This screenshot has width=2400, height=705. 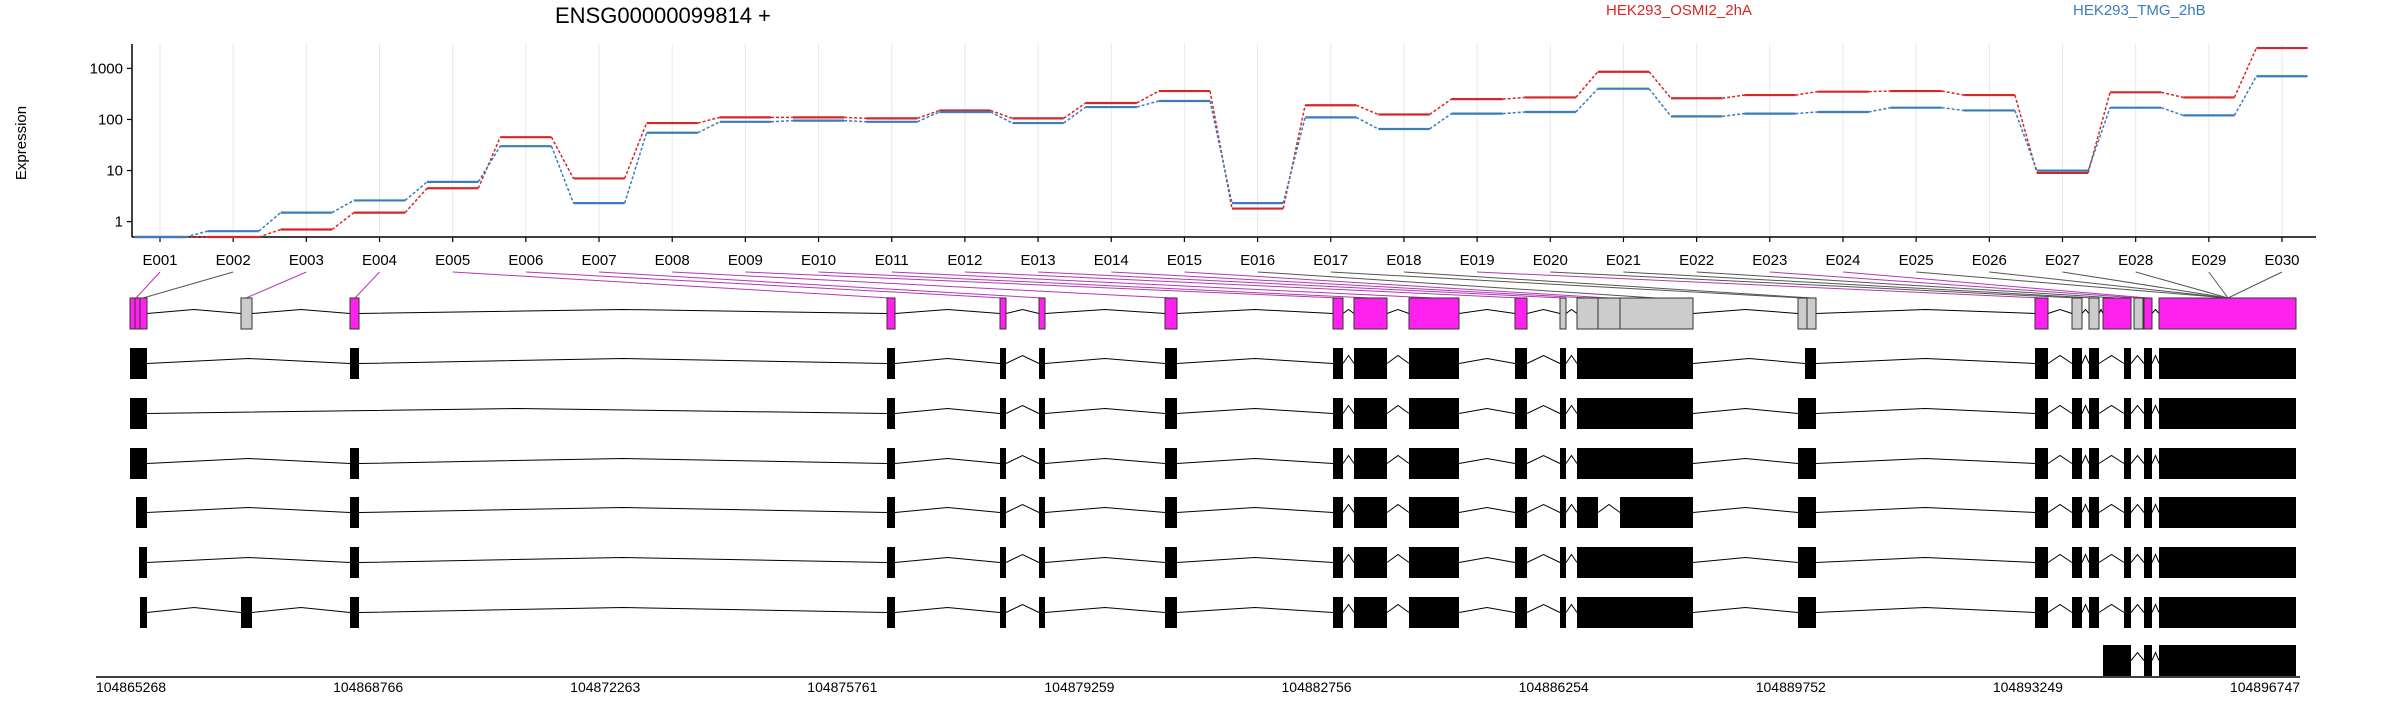 What do you see at coordinates (1079, 687) in the screenshot?
I see `coordinate-label: 104879259` at bounding box center [1079, 687].